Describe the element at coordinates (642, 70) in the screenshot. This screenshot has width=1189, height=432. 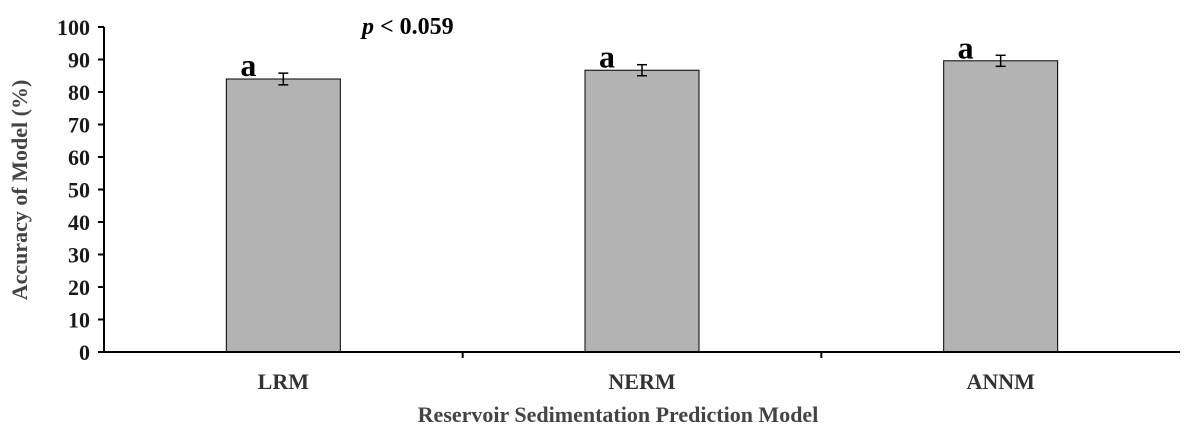
I see `error-bars` at that location.